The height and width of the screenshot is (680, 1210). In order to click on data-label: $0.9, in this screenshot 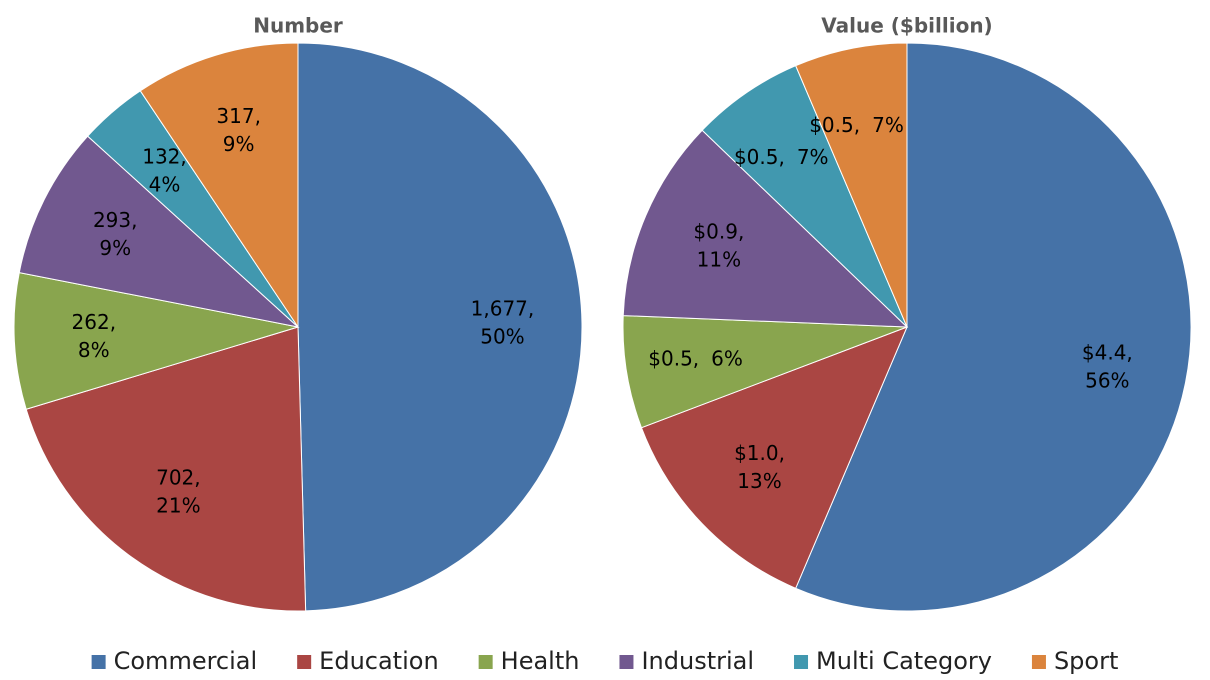, I will do `click(718, 231)`.